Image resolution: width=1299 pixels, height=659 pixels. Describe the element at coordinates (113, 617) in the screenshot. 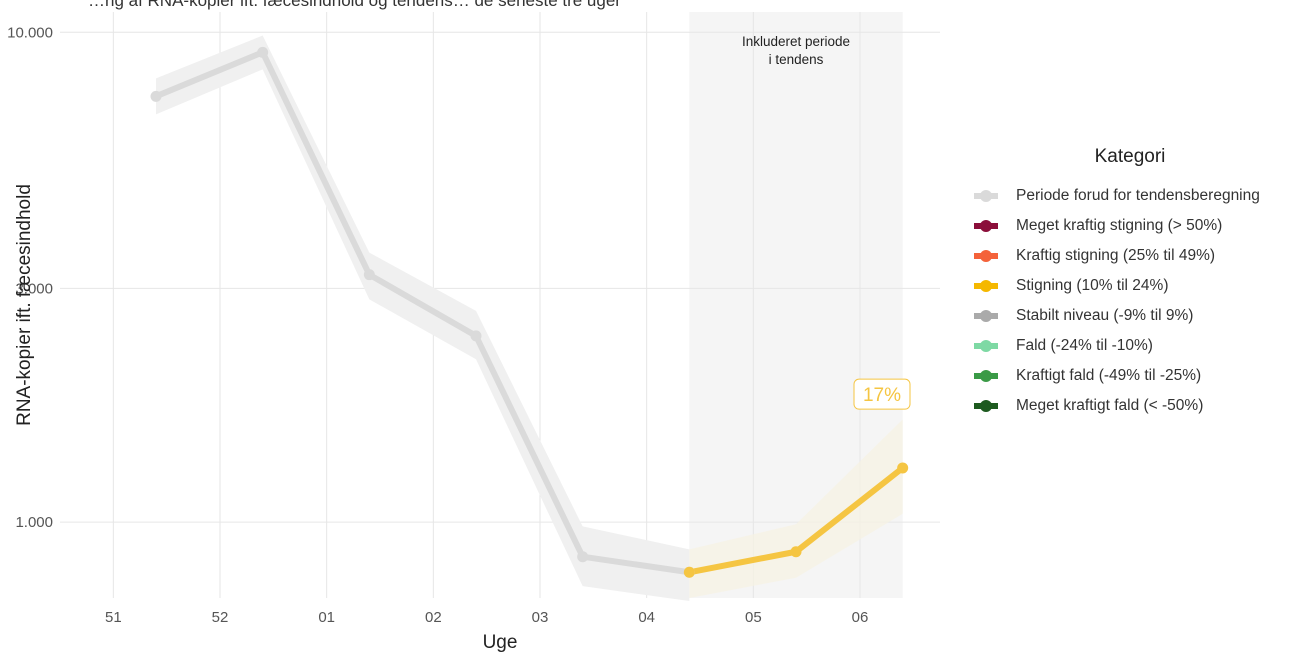

I see `x-tick-label-51: 51` at that location.